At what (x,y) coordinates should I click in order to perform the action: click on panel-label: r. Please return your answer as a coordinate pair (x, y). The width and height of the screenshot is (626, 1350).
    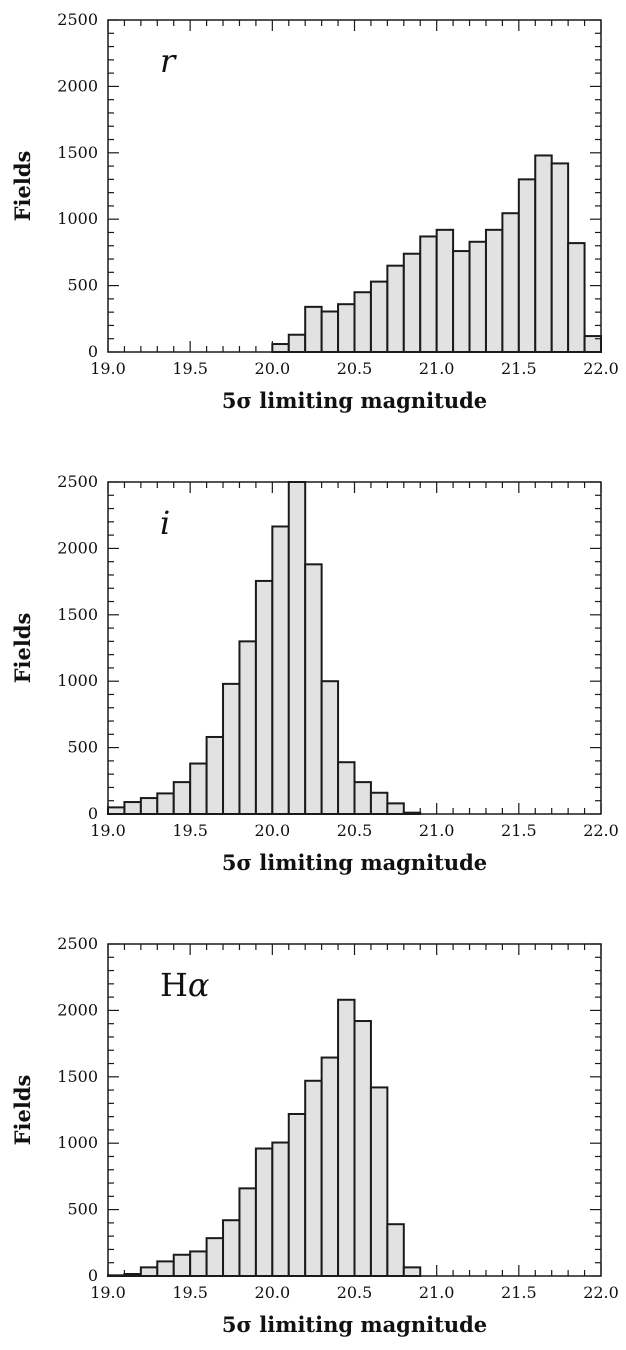
    Looking at the image, I should click on (168, 61).